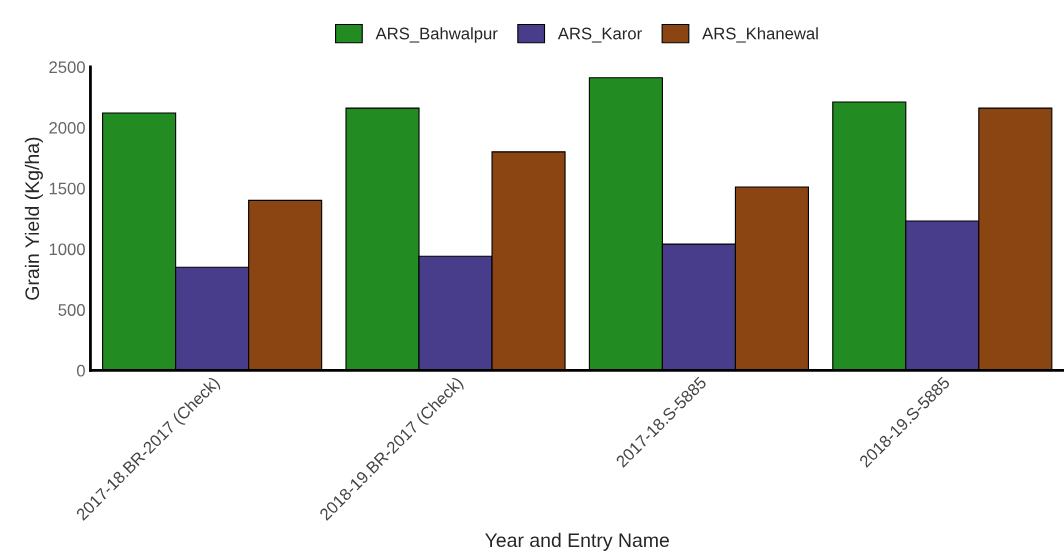 This screenshot has width=1064, height=557. What do you see at coordinates (67, 188) in the screenshot?
I see `y-tick-label: 1500` at bounding box center [67, 188].